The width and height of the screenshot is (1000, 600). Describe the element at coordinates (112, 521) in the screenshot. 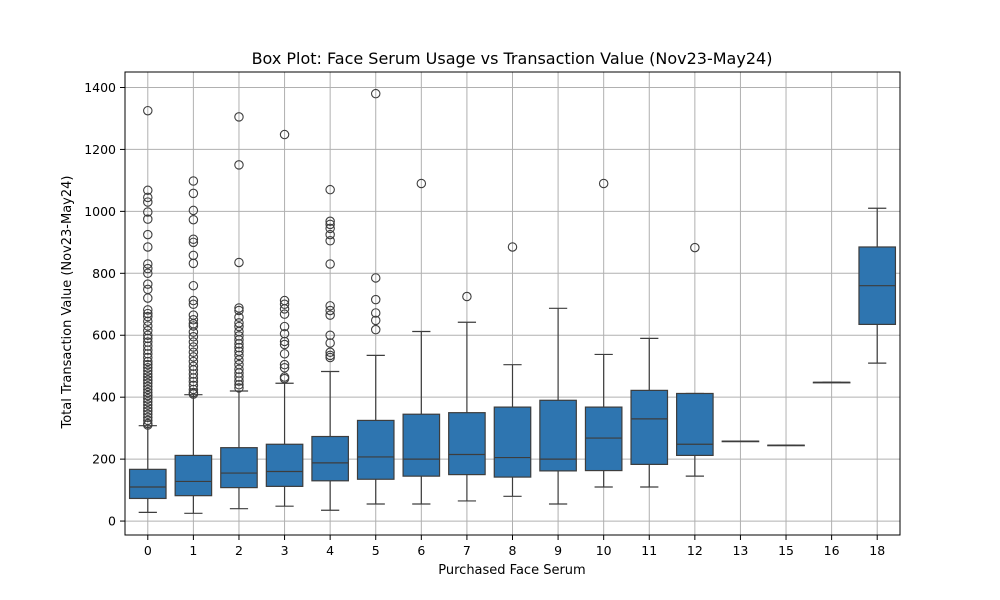

I see `y-tick-label: 0` at that location.